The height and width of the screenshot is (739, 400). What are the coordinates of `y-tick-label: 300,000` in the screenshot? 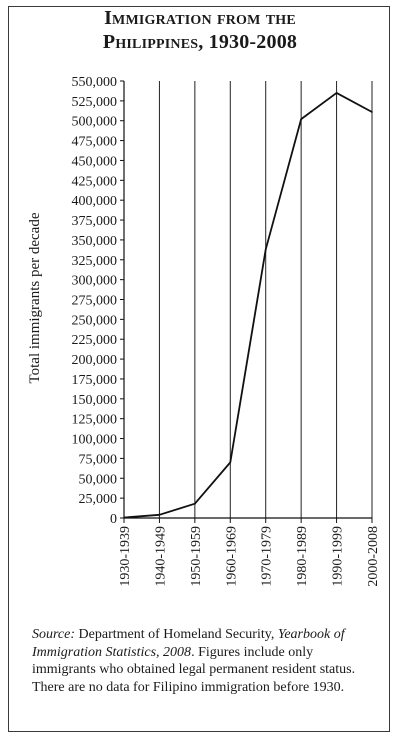 It's located at (95, 281).